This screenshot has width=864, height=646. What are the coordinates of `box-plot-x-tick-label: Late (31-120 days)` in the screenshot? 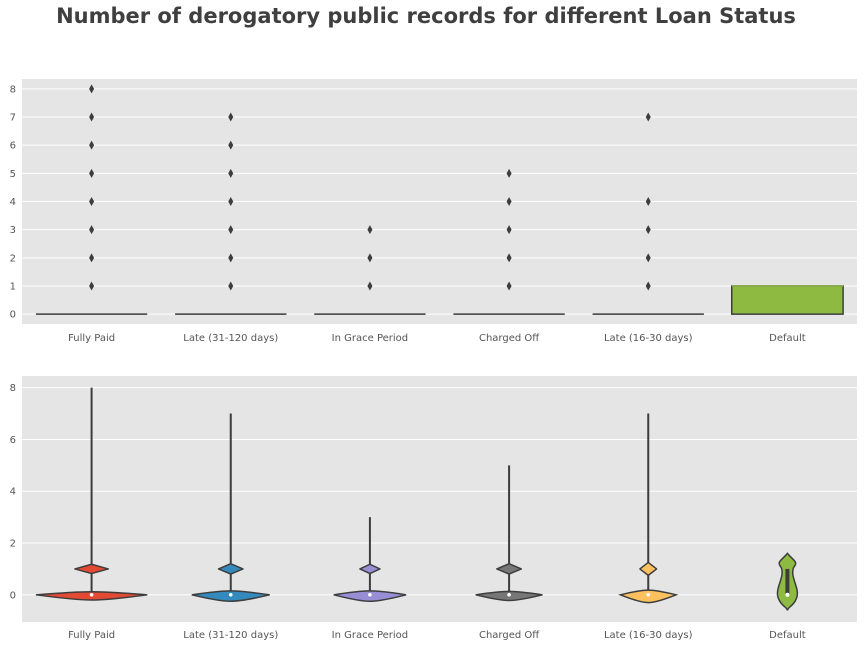 It's located at (230, 338).